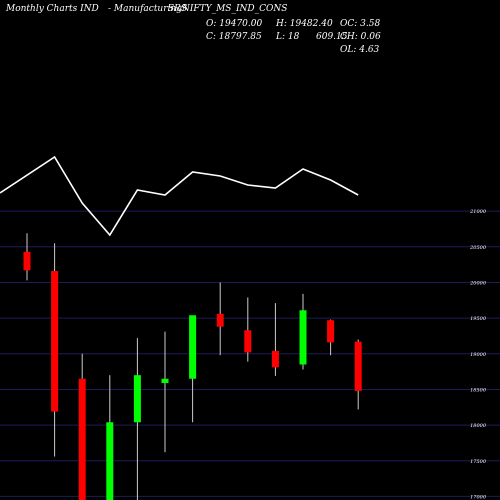  I want to click on oc-value: OC: 3.58, so click(360, 24).